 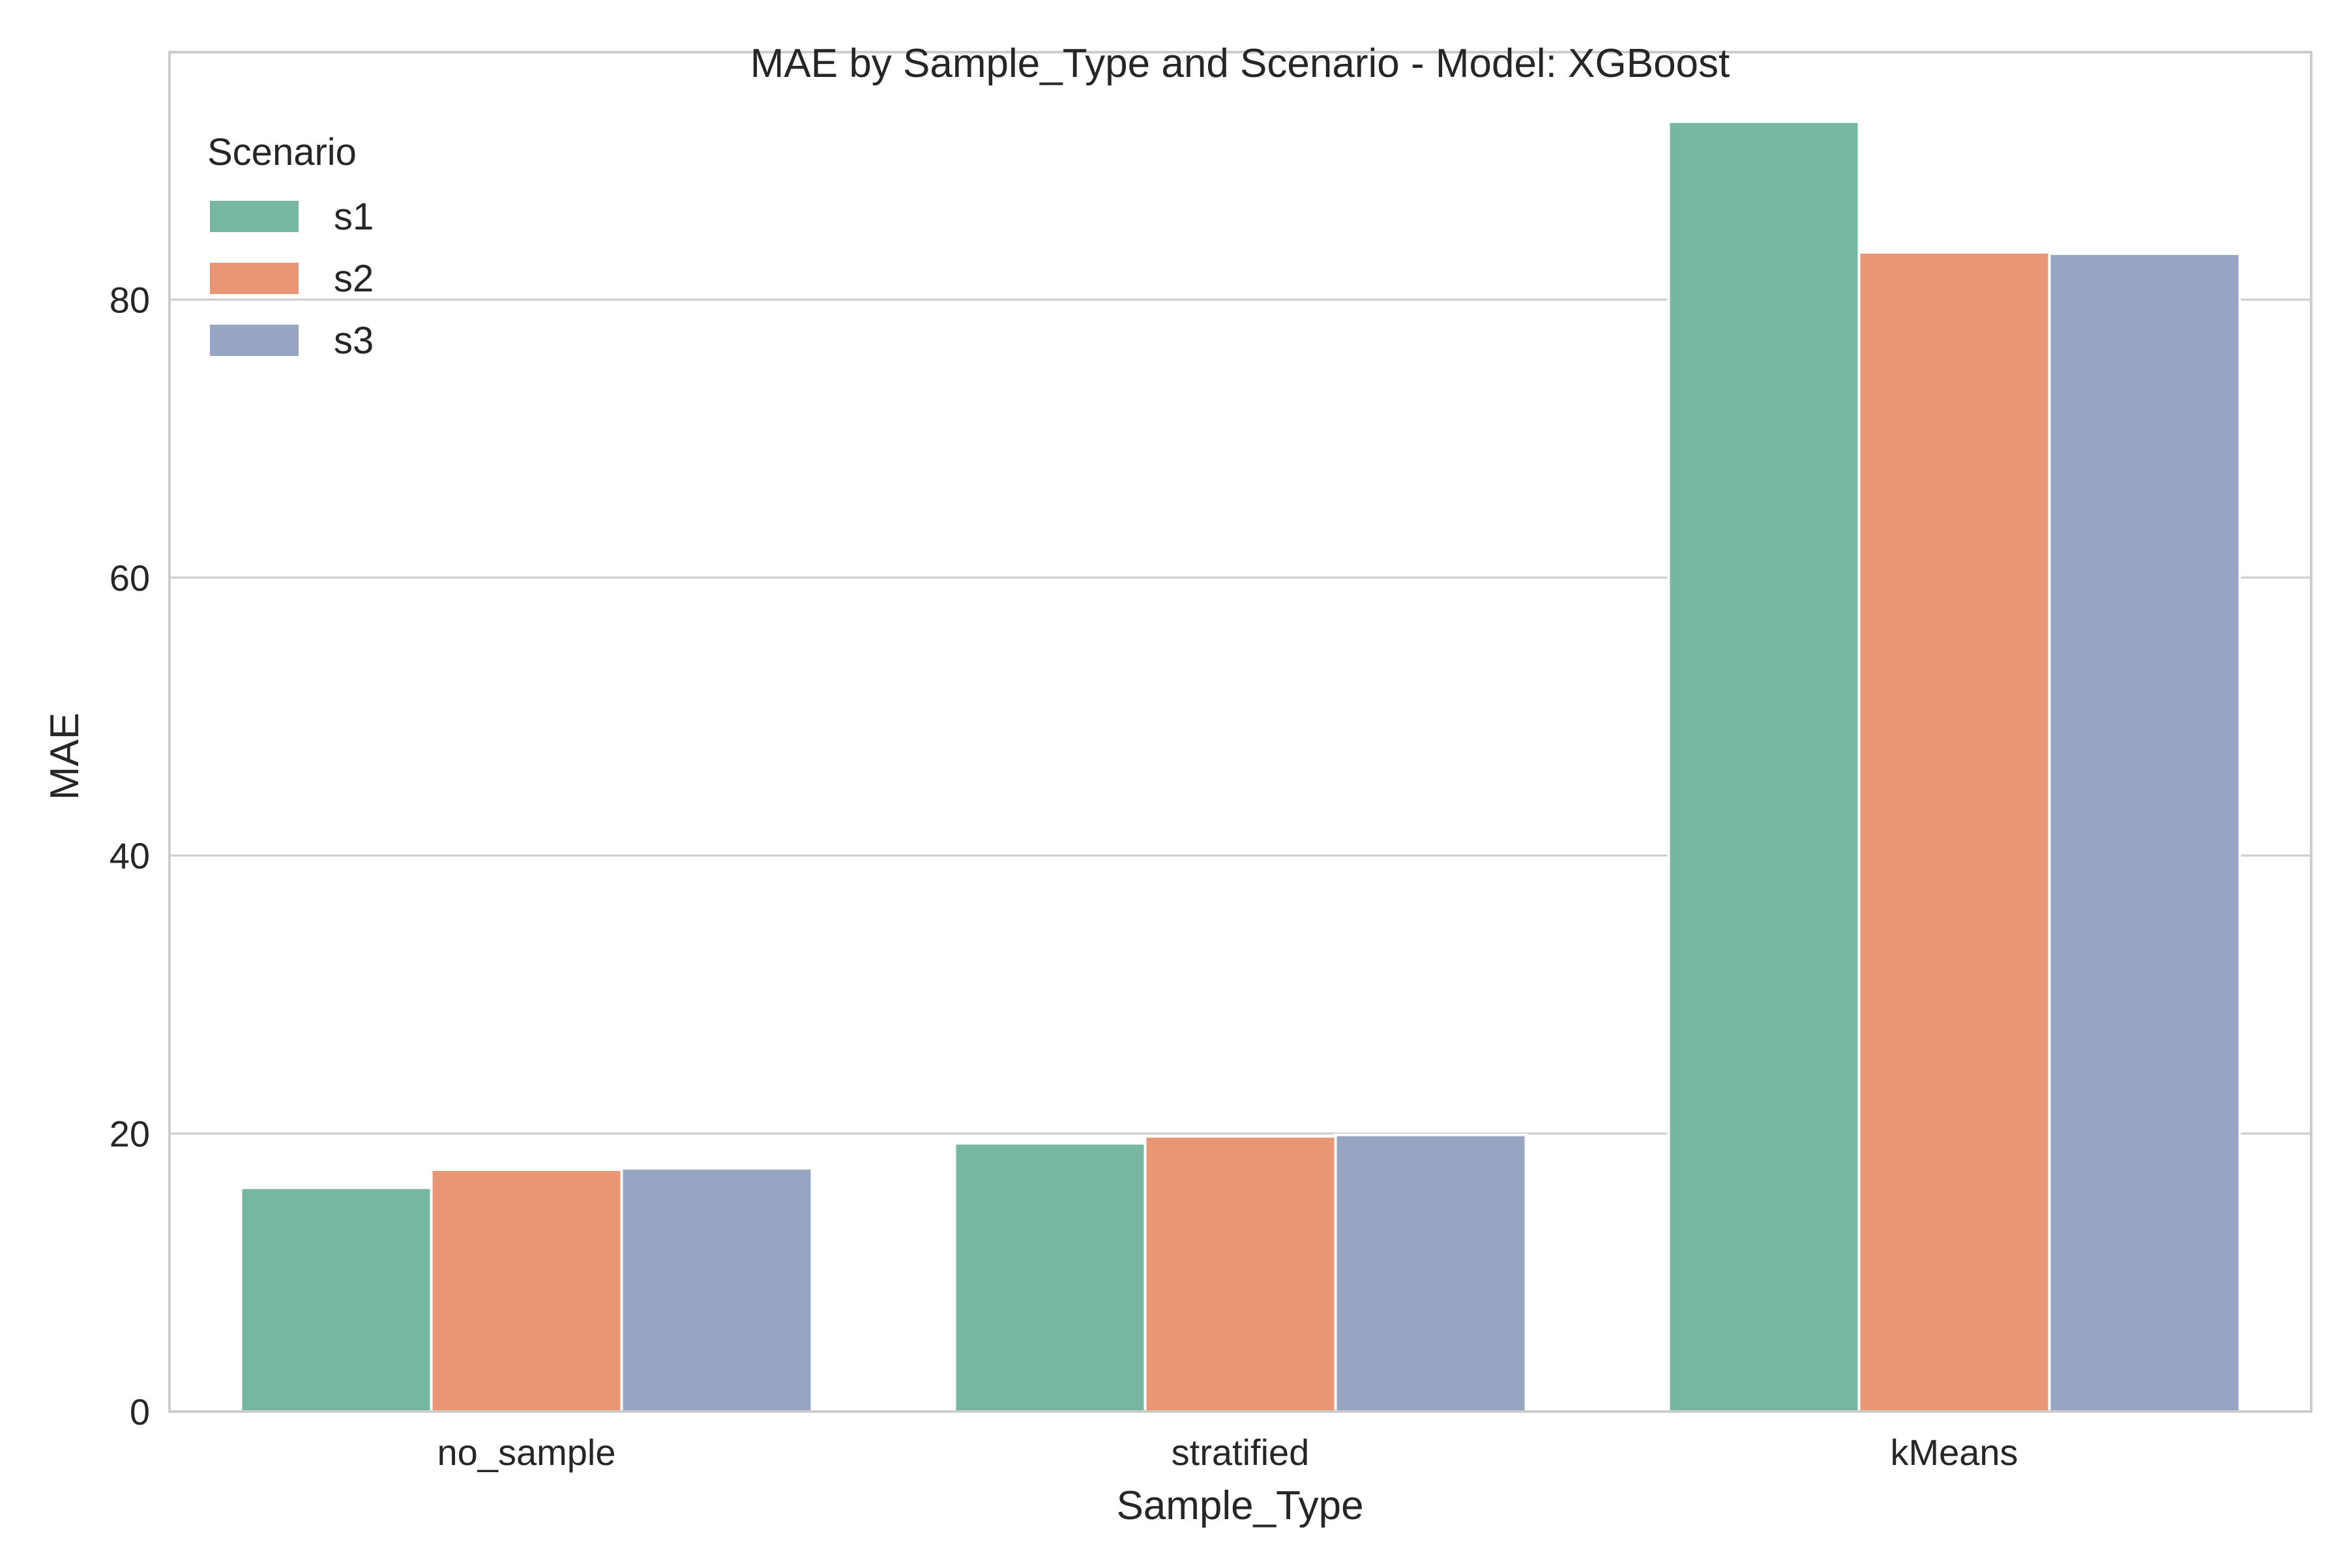 I want to click on bar-no_sample-s3, so click(x=717, y=1290).